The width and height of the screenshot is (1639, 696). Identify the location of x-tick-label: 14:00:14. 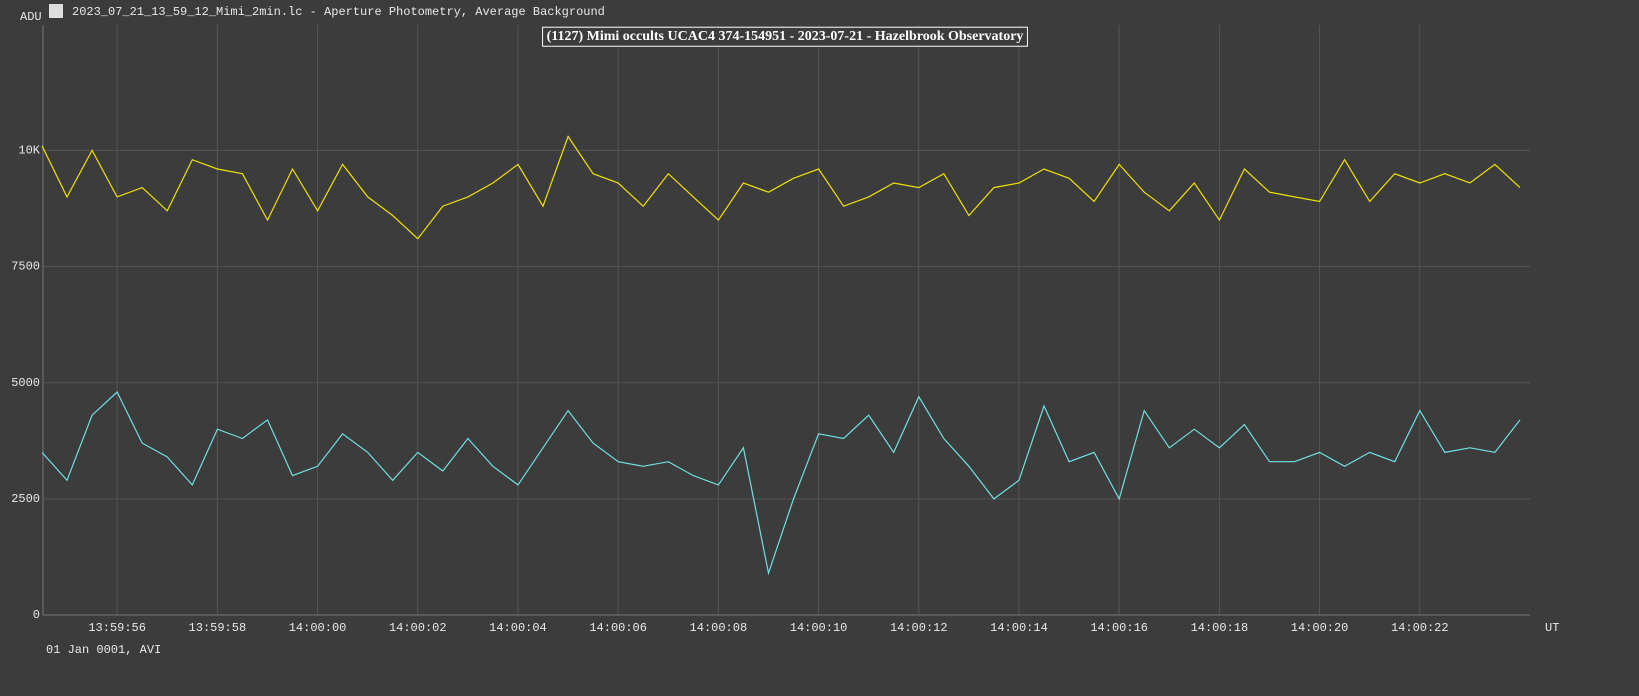
(1019, 628).